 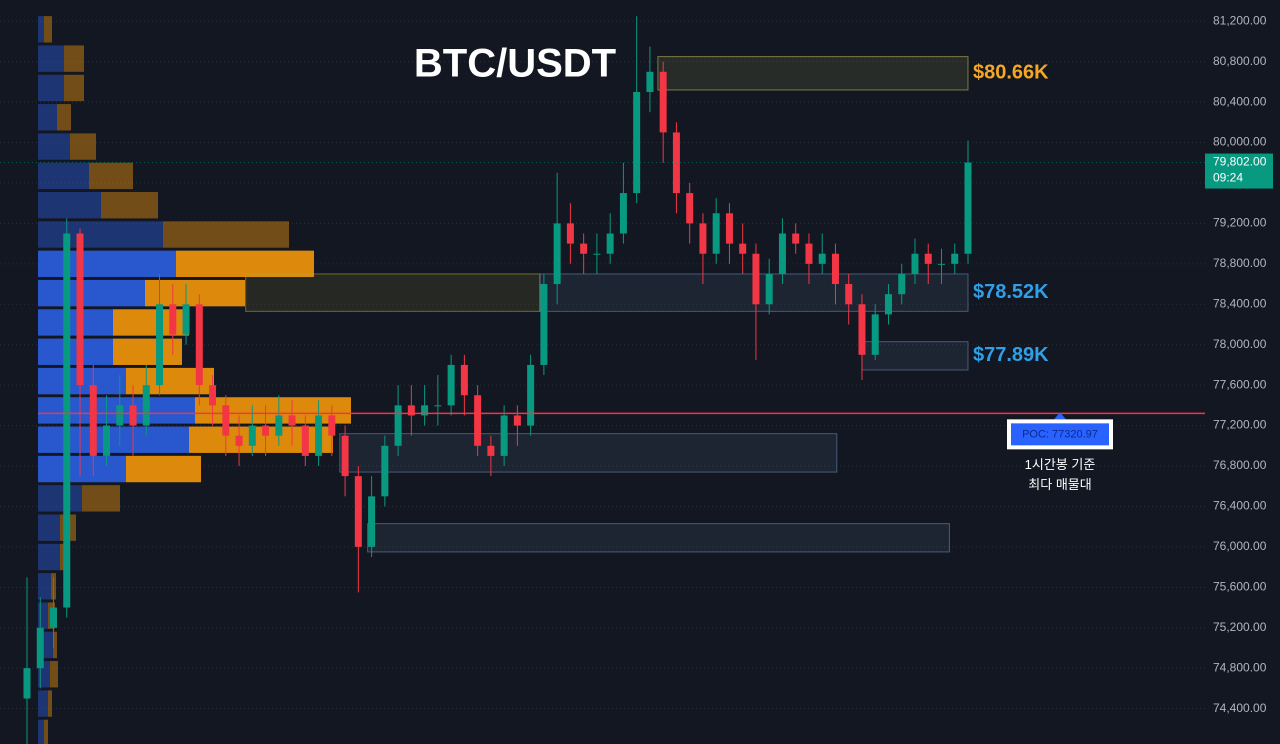 I want to click on last-price-label: 79,802.00, so click(x=1240, y=162).